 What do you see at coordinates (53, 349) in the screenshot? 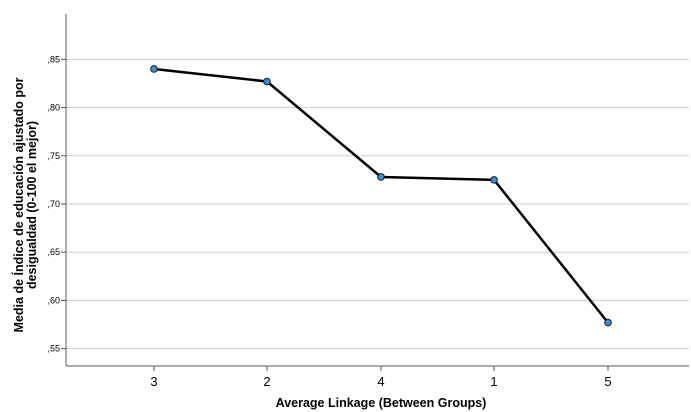
I see `y-tick-label: ,55` at bounding box center [53, 349].